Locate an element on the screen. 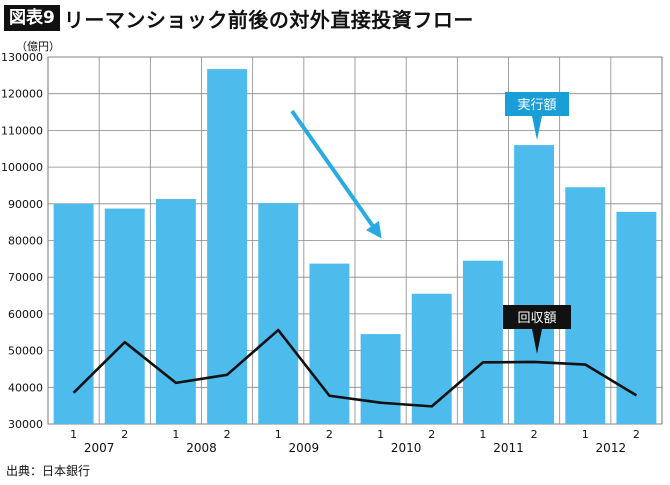 Image resolution: width=670 pixels, height=485 pixels. y-tick-label: 40000 is located at coordinates (25, 387).